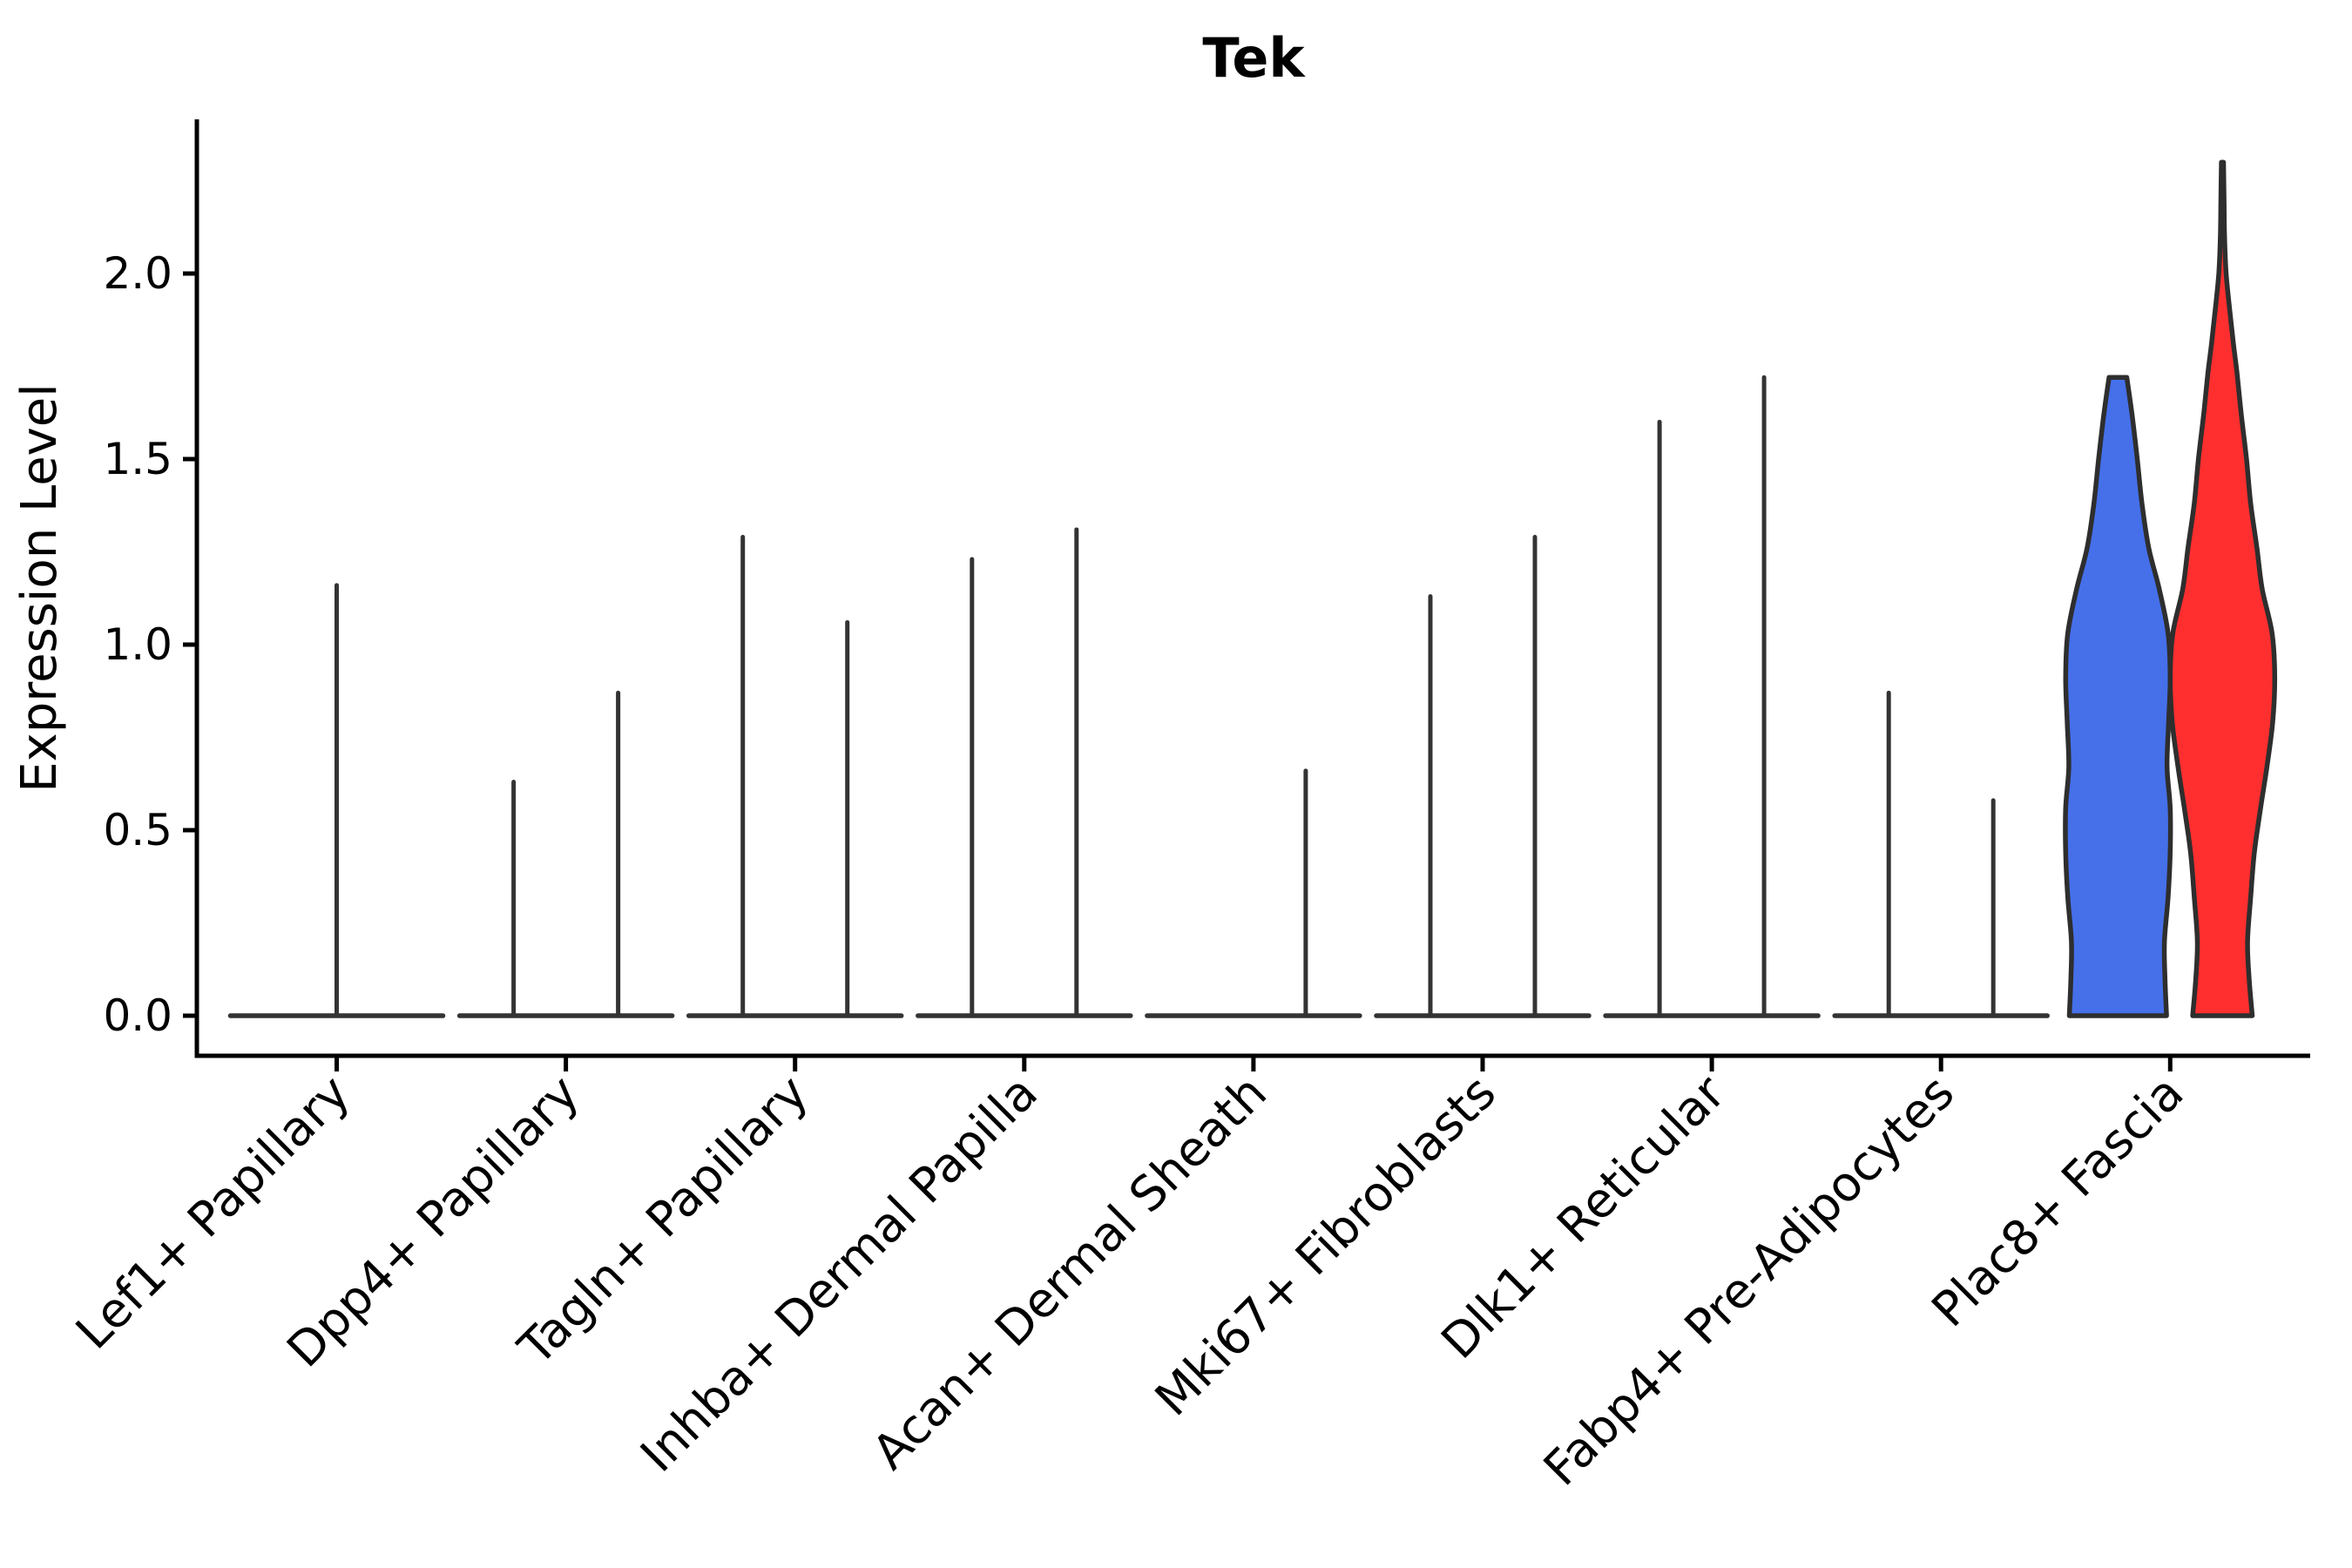  What do you see at coordinates (2222, 588) in the screenshot?
I see `violin-right` at bounding box center [2222, 588].